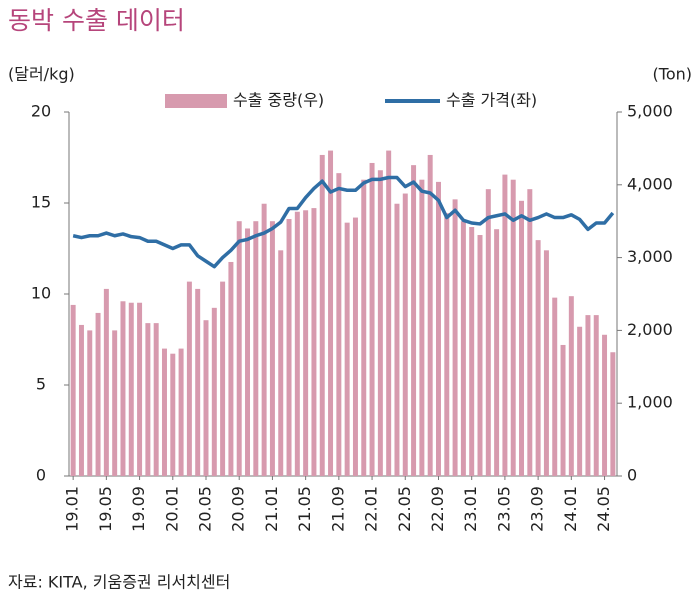 This screenshot has width=699, height=601. What do you see at coordinates (138, 509) in the screenshot?
I see `x-tick-label: 19.09` at bounding box center [138, 509].